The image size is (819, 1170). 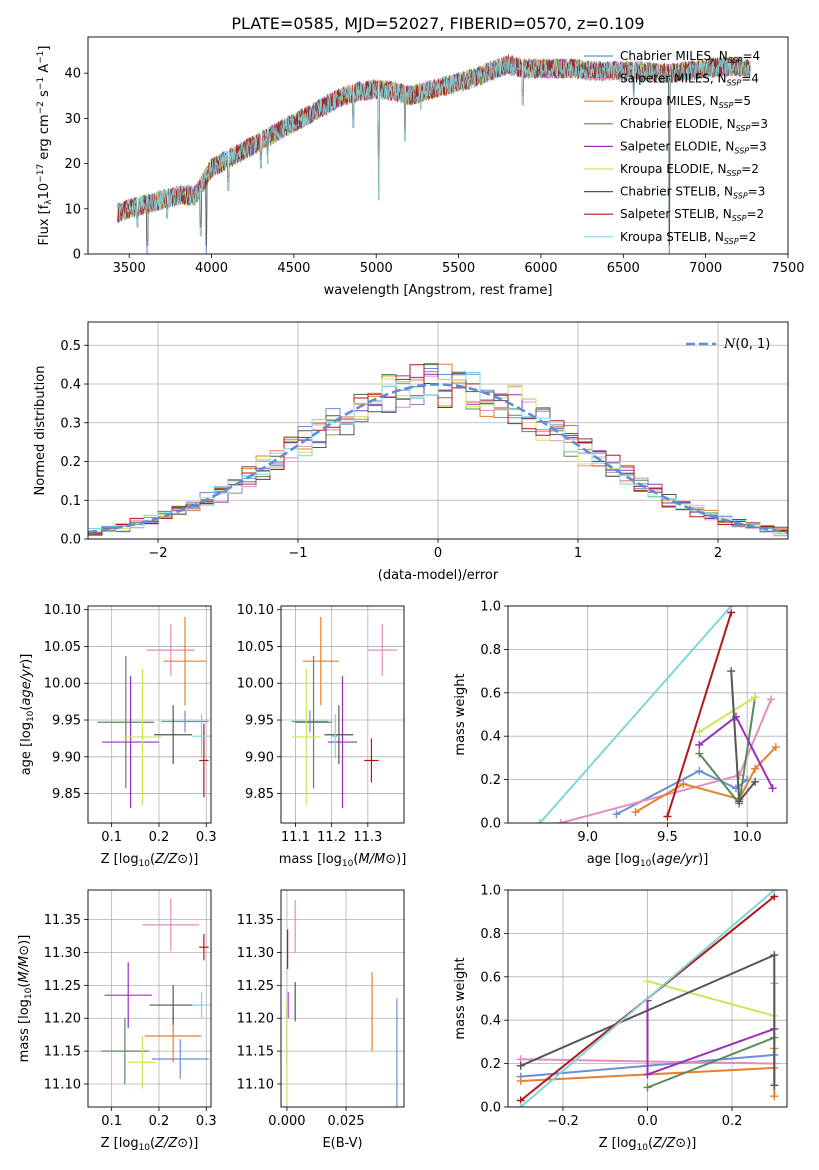 I want to click on x-tick-label: 10.0, so click(x=747, y=837).